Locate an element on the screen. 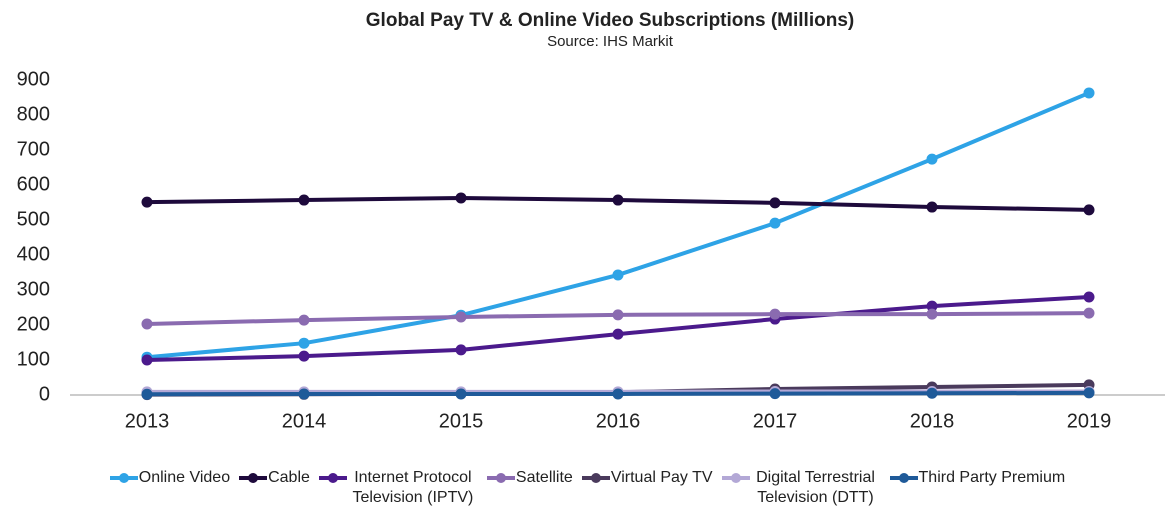  y-tick-label: 200 is located at coordinates (33, 324).